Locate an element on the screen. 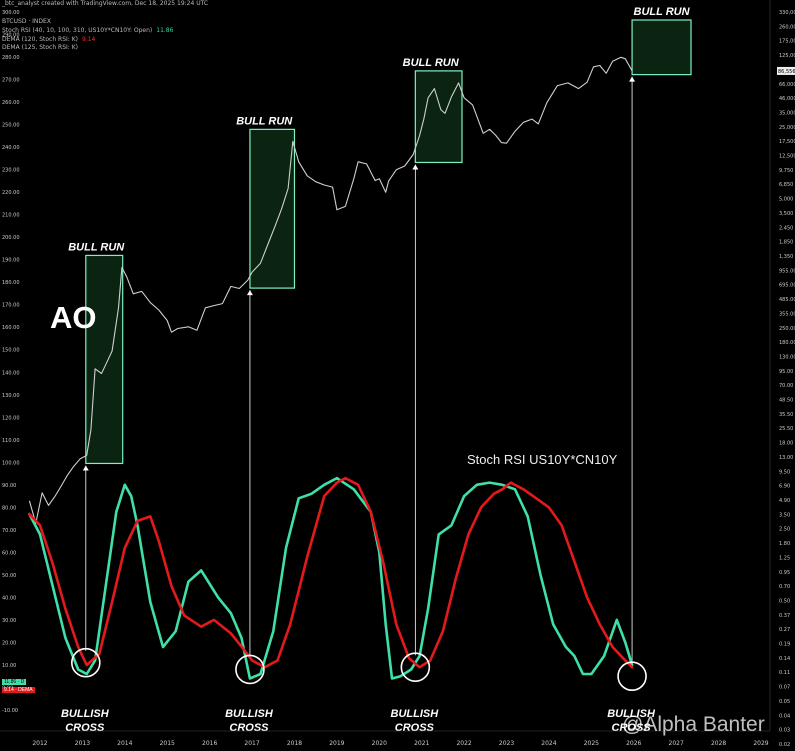 The image size is (795, 751). x-tick-label: 2026 is located at coordinates (633, 743).